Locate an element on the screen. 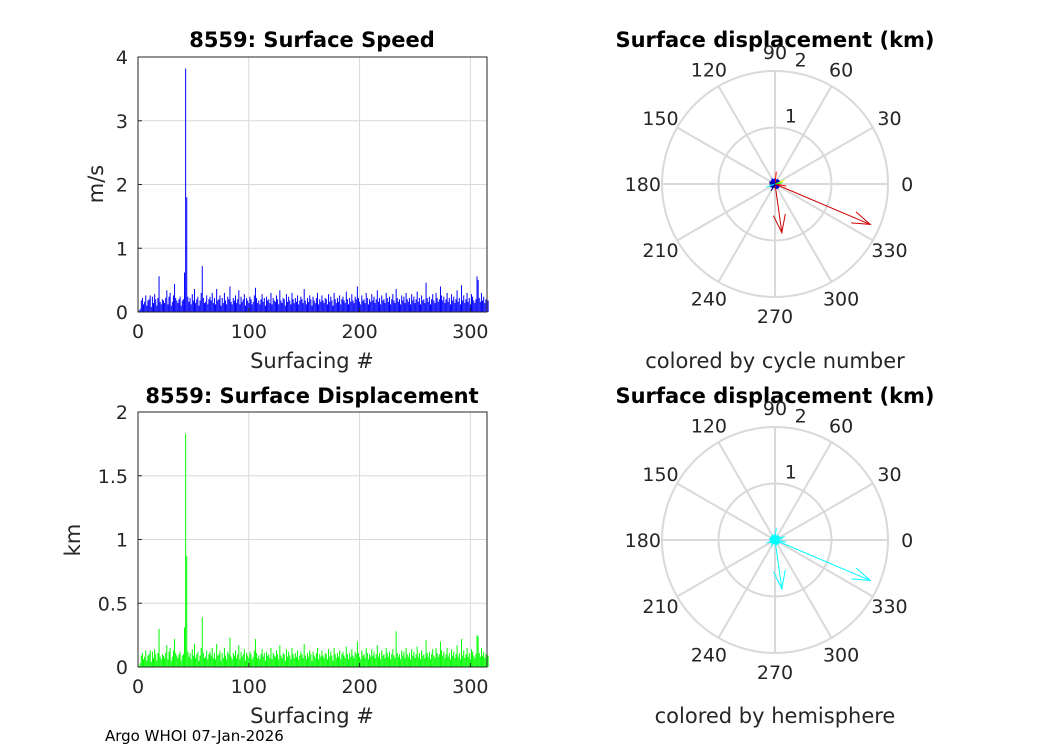  polar-hemisphere-angle-label: 240 is located at coordinates (709, 655).